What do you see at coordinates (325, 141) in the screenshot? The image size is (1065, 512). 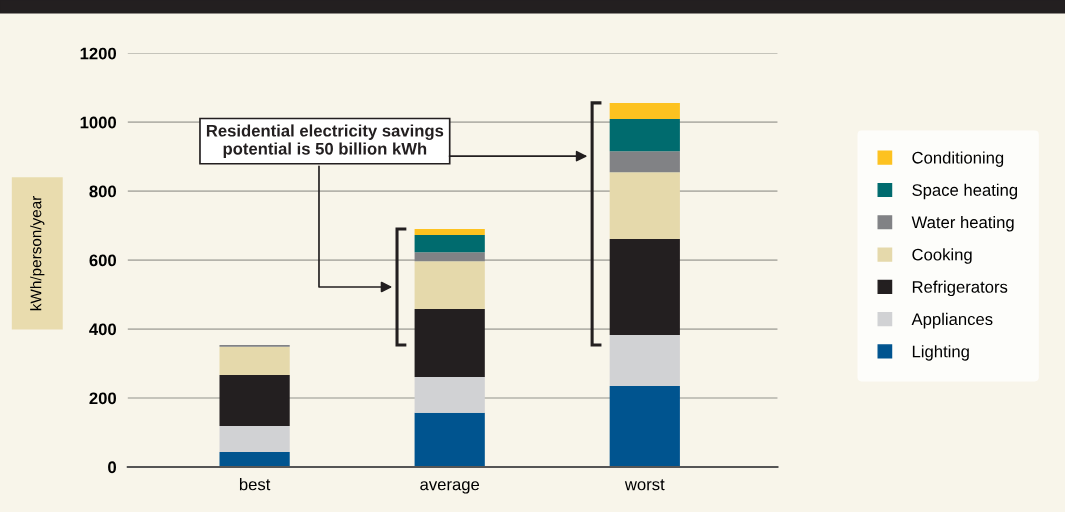 I see `annotation: Residential electricity savings potential is 50 billion kWh` at bounding box center [325, 141].